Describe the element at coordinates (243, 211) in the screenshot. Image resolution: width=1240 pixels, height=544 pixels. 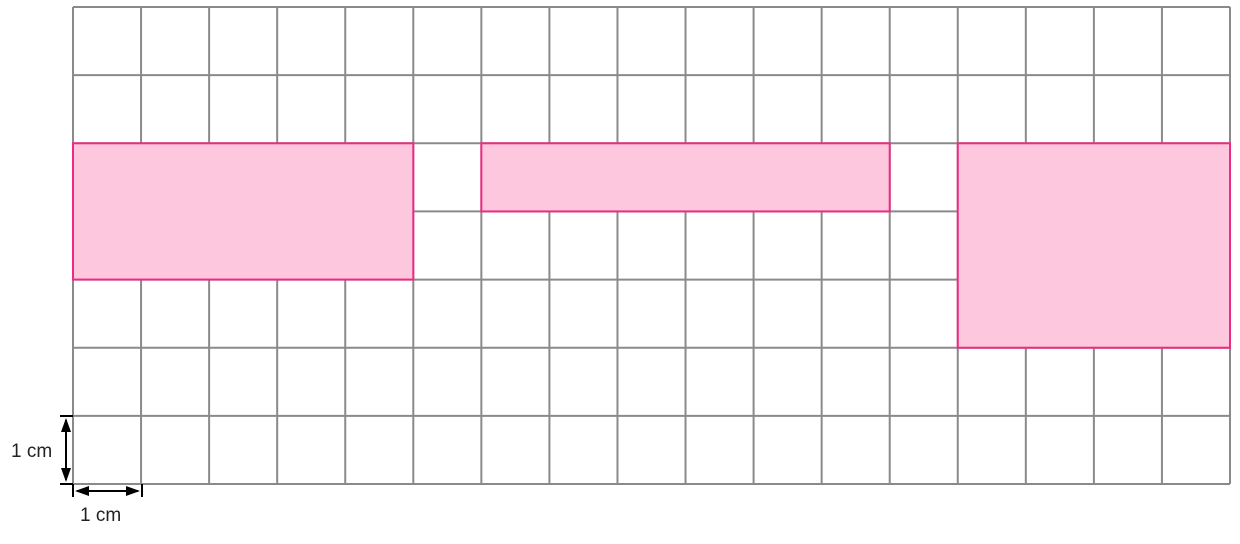
I see `rectangle-a` at that location.